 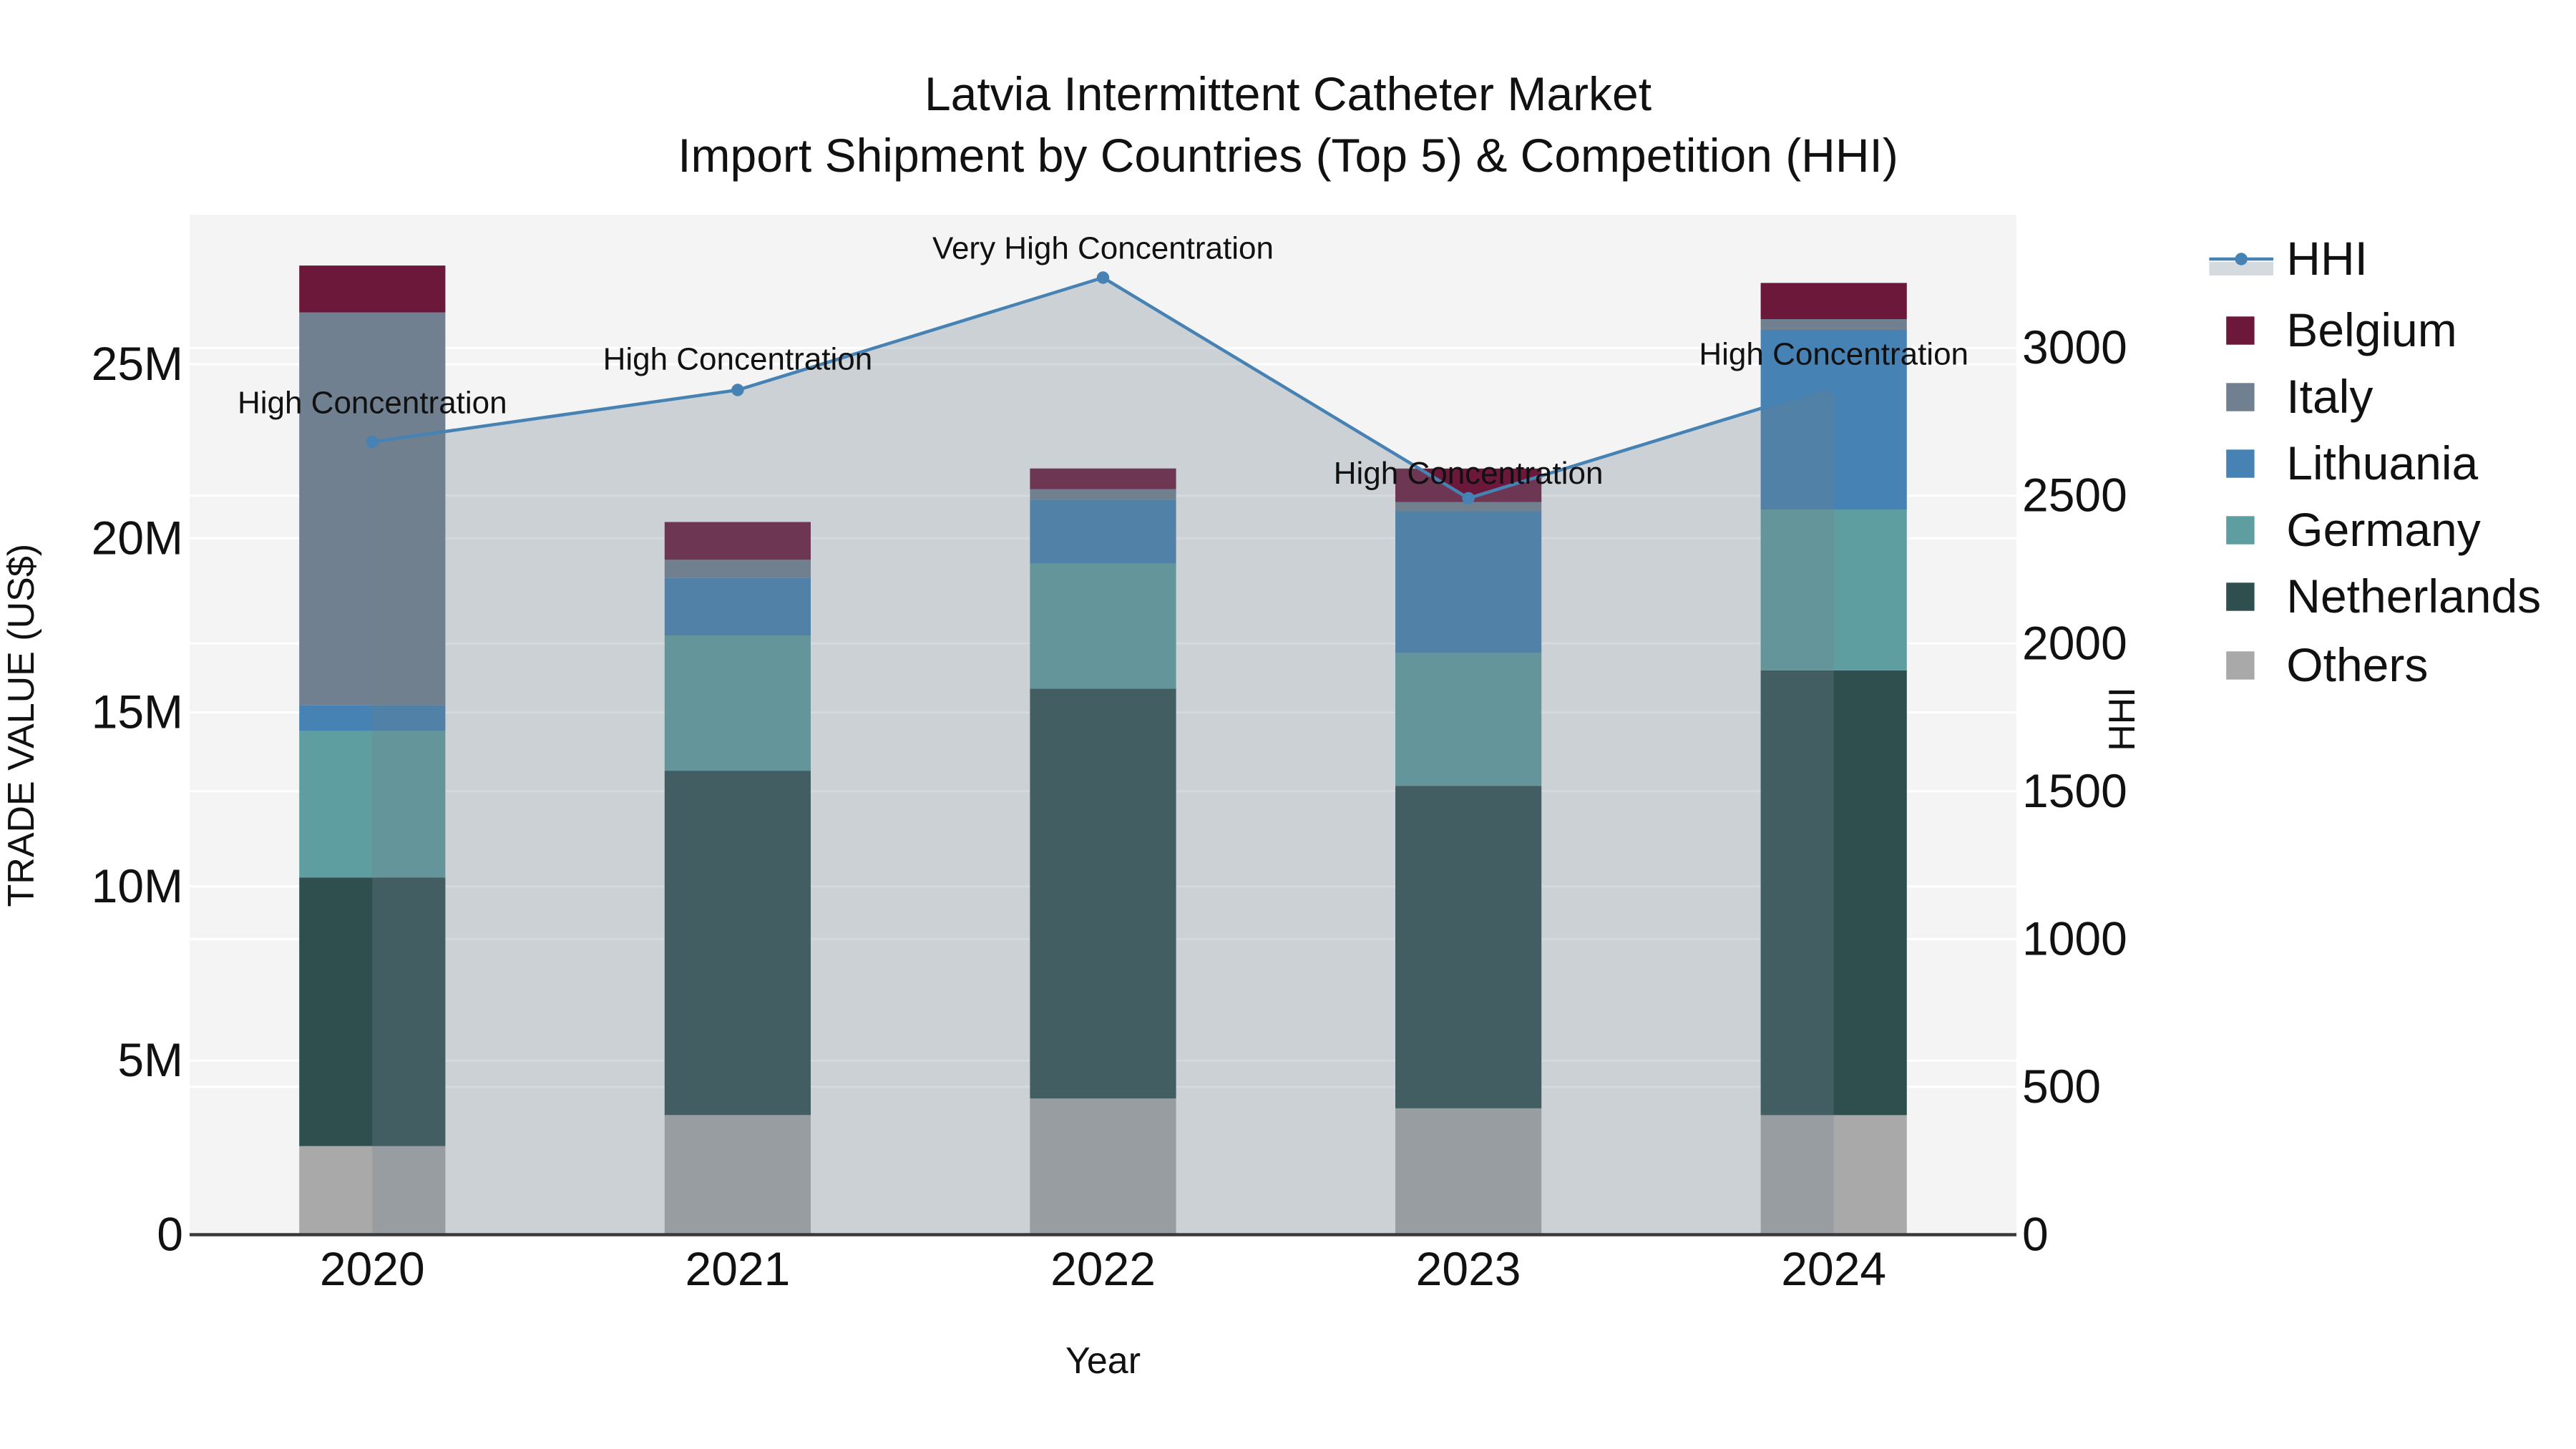 I want to click on svg-text: 5M, so click(x=150, y=1059).